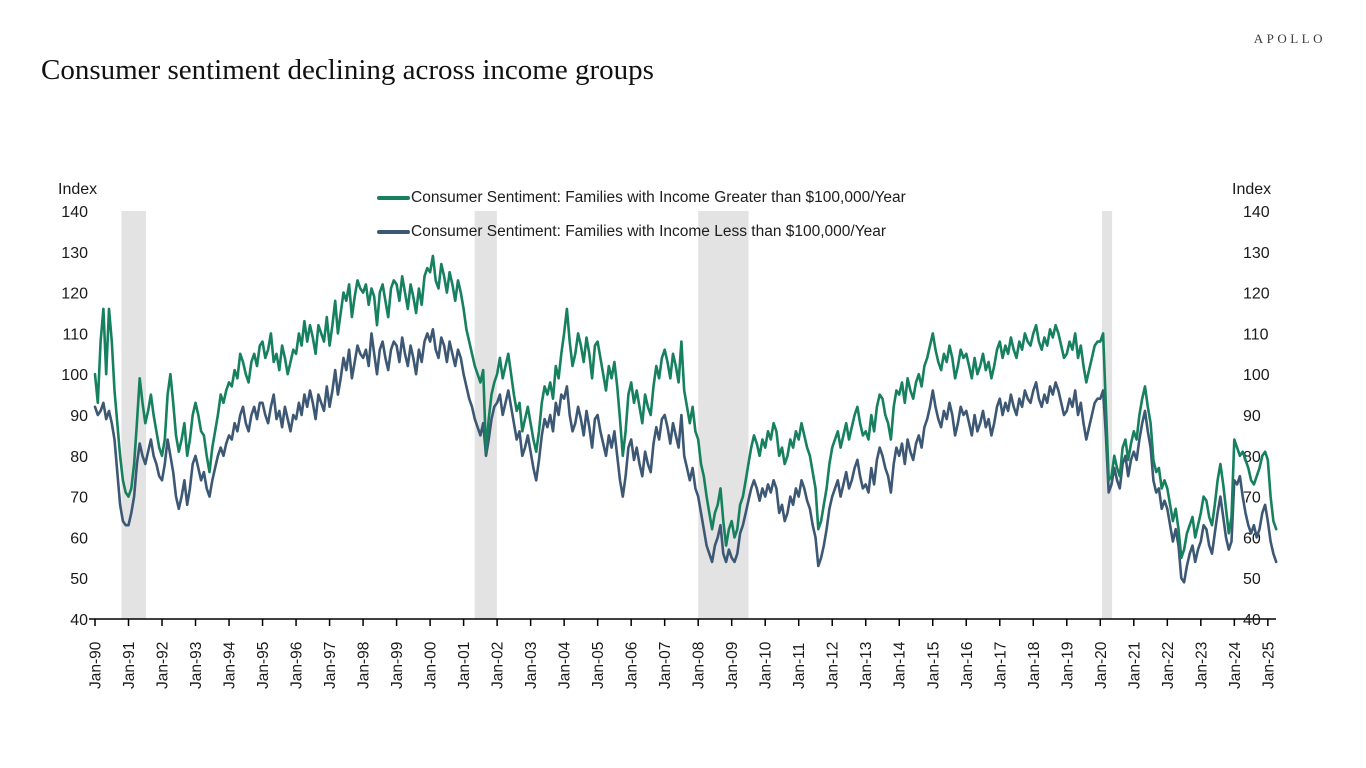  What do you see at coordinates (163, 665) in the screenshot?
I see `x-axis-tick-label: Jan-92` at bounding box center [163, 665].